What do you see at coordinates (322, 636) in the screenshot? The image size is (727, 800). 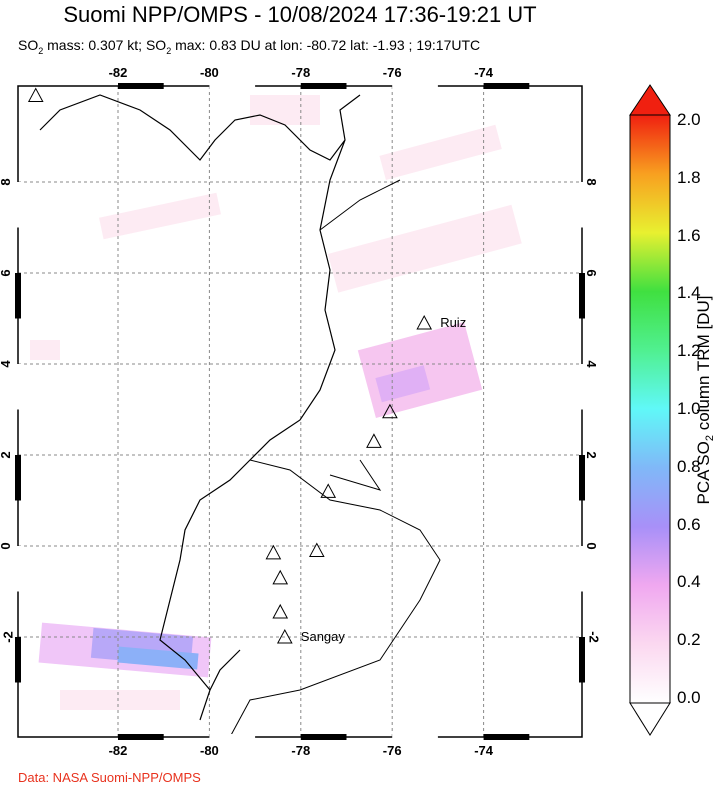 I see `volcano-label: Sangay` at bounding box center [322, 636].